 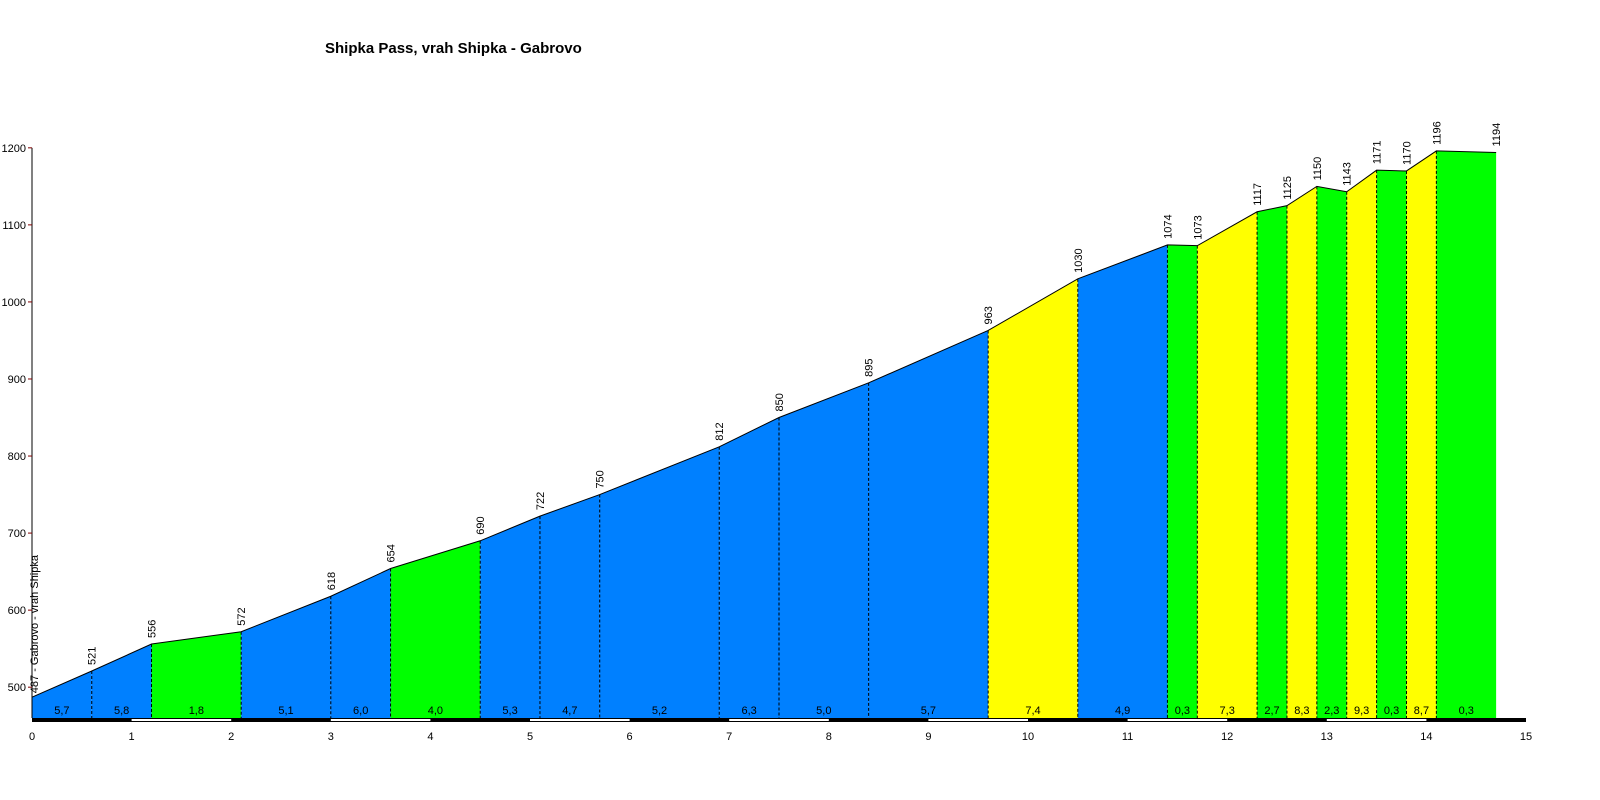 I want to click on gradient-label: 5,0, so click(x=823, y=711).